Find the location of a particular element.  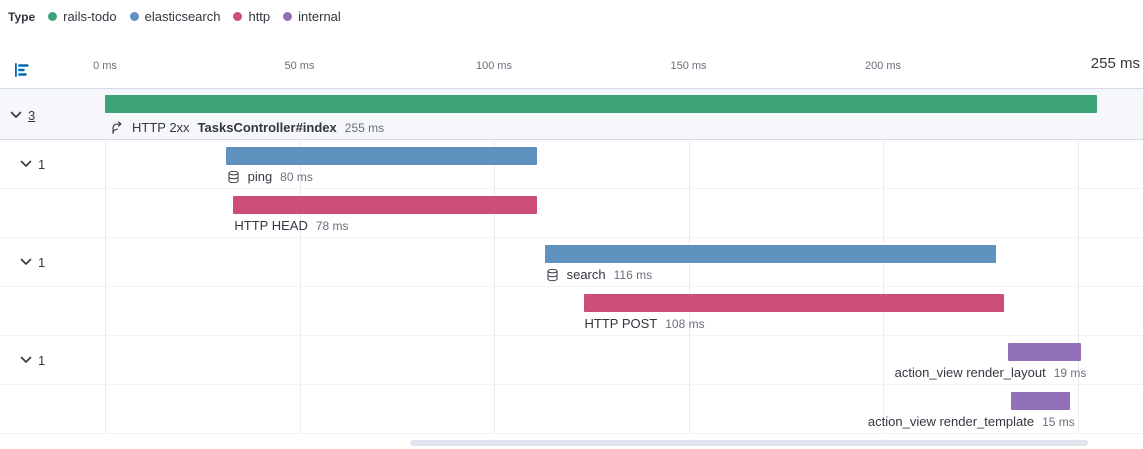

type-legend: Type rails-todo elasticsearch http internal is located at coordinates (174, 16).